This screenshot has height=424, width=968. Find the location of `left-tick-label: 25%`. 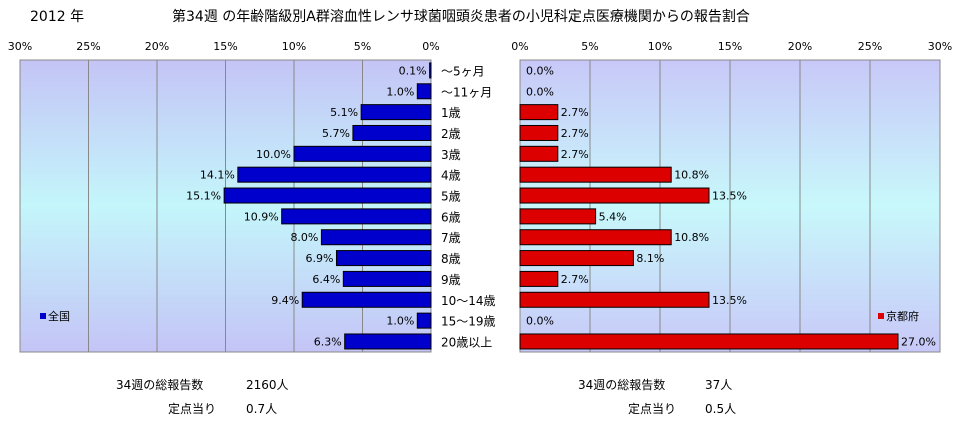

left-tick-label: 25% is located at coordinates (88, 46).